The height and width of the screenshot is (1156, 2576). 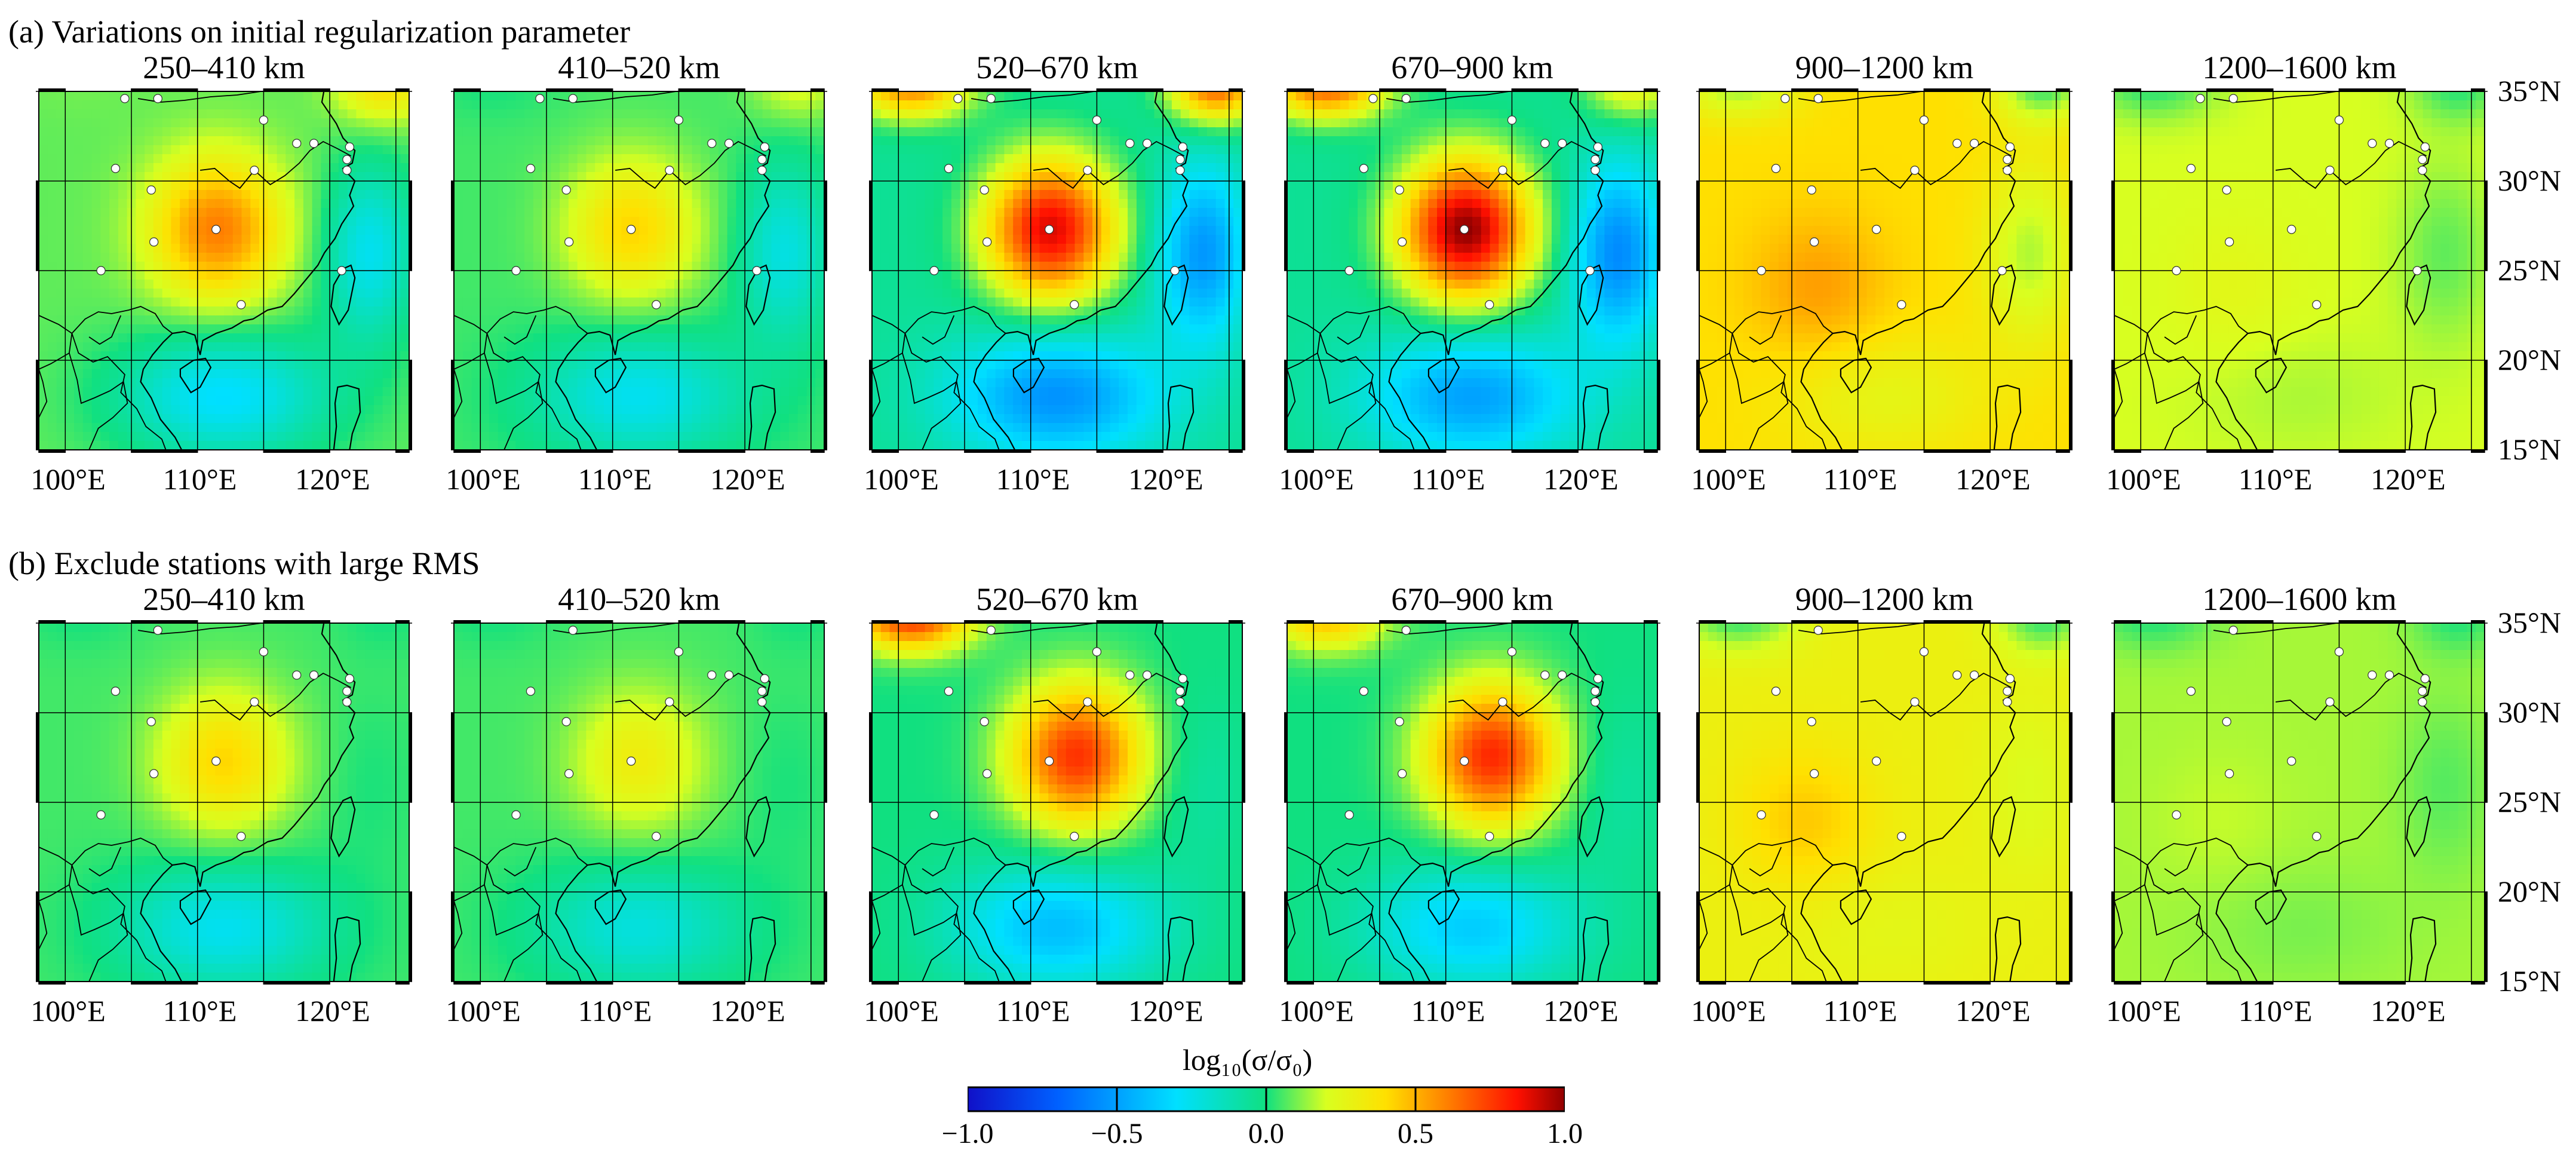 What do you see at coordinates (1266, 1099) in the screenshot?
I see `colorbar-svg` at bounding box center [1266, 1099].